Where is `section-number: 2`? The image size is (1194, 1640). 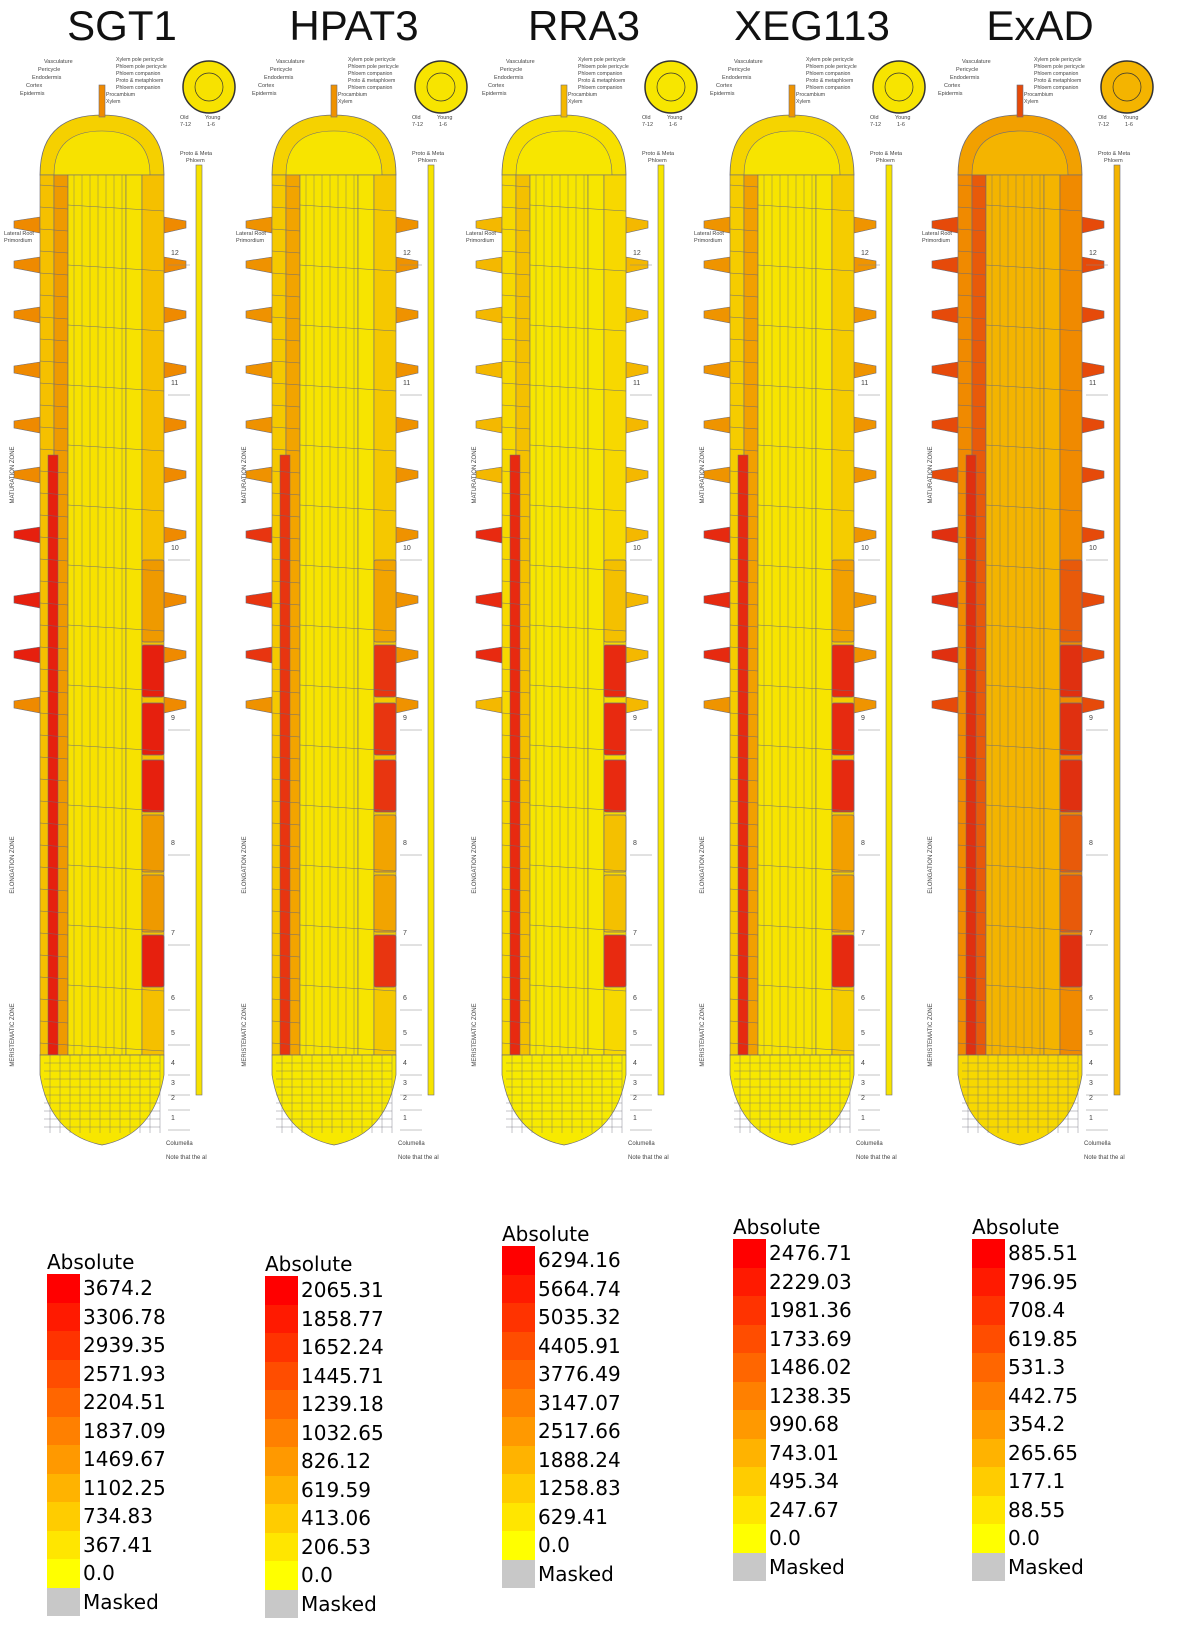
section-number: 2 is located at coordinates (405, 1098).